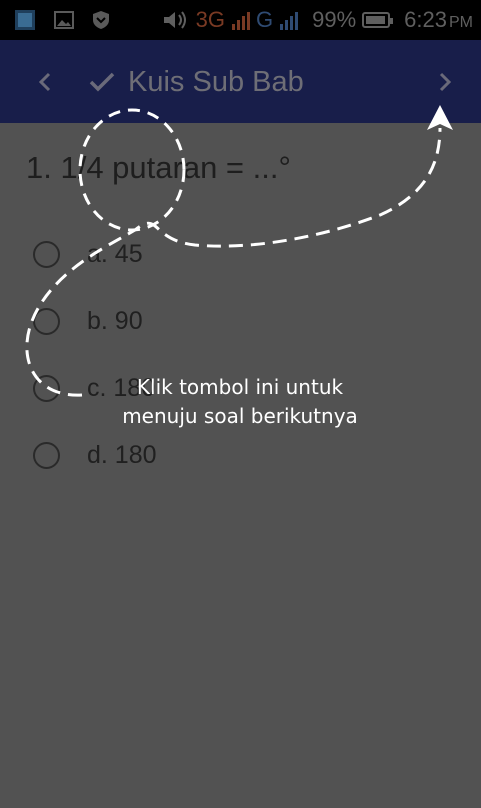 This screenshot has height=808, width=481. What do you see at coordinates (101, 20) in the screenshot?
I see `shield-icon` at bounding box center [101, 20].